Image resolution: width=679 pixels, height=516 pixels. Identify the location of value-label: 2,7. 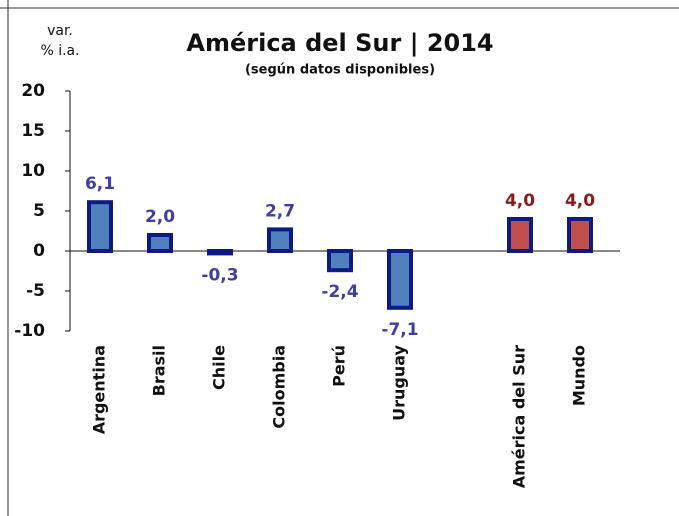
(280, 211).